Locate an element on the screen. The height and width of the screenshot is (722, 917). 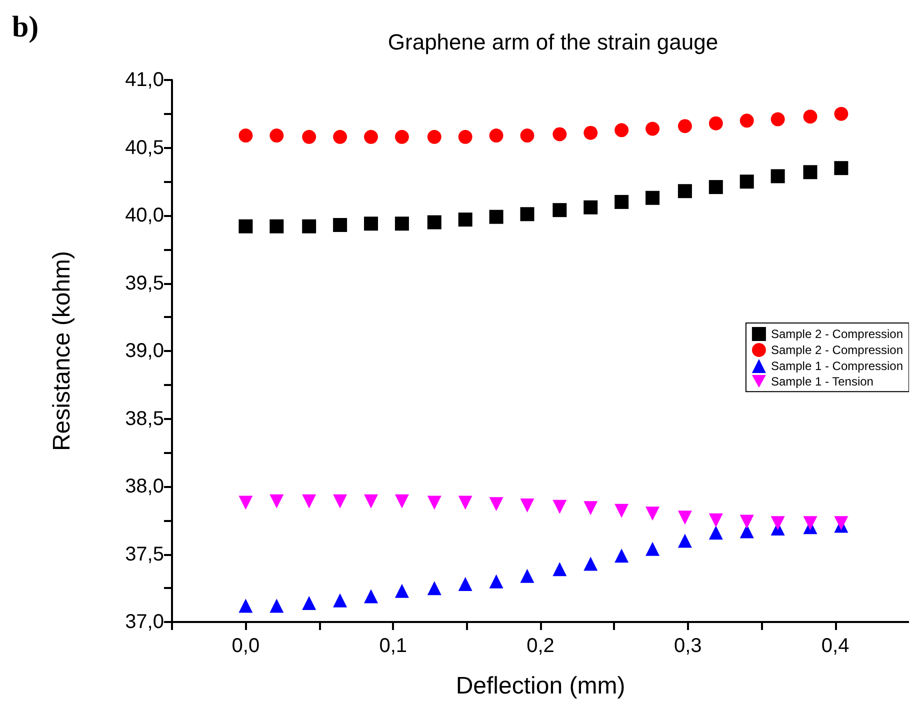
y-tick-label: 41,0 is located at coordinates (144, 80).